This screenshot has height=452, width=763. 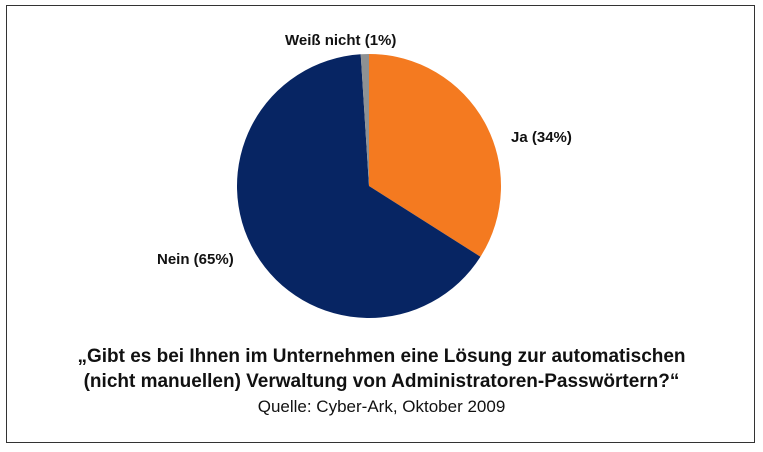 I want to click on chart-source: Quelle: Cyber-Ark, Oktober 2009, so click(x=381, y=406).